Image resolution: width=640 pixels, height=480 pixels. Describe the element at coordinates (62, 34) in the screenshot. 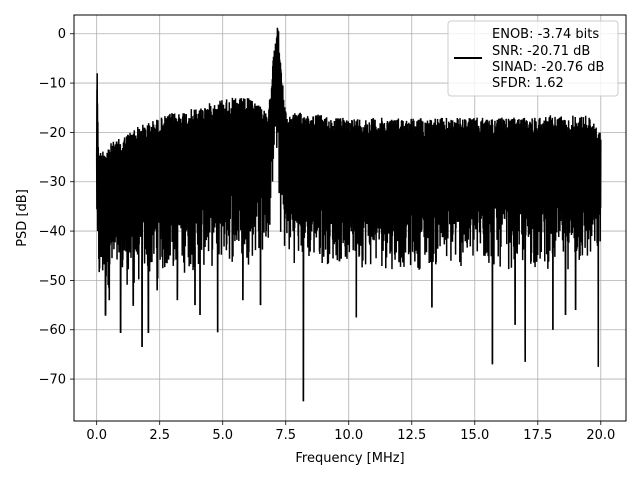

I see `y-tick-label: 0` at that location.